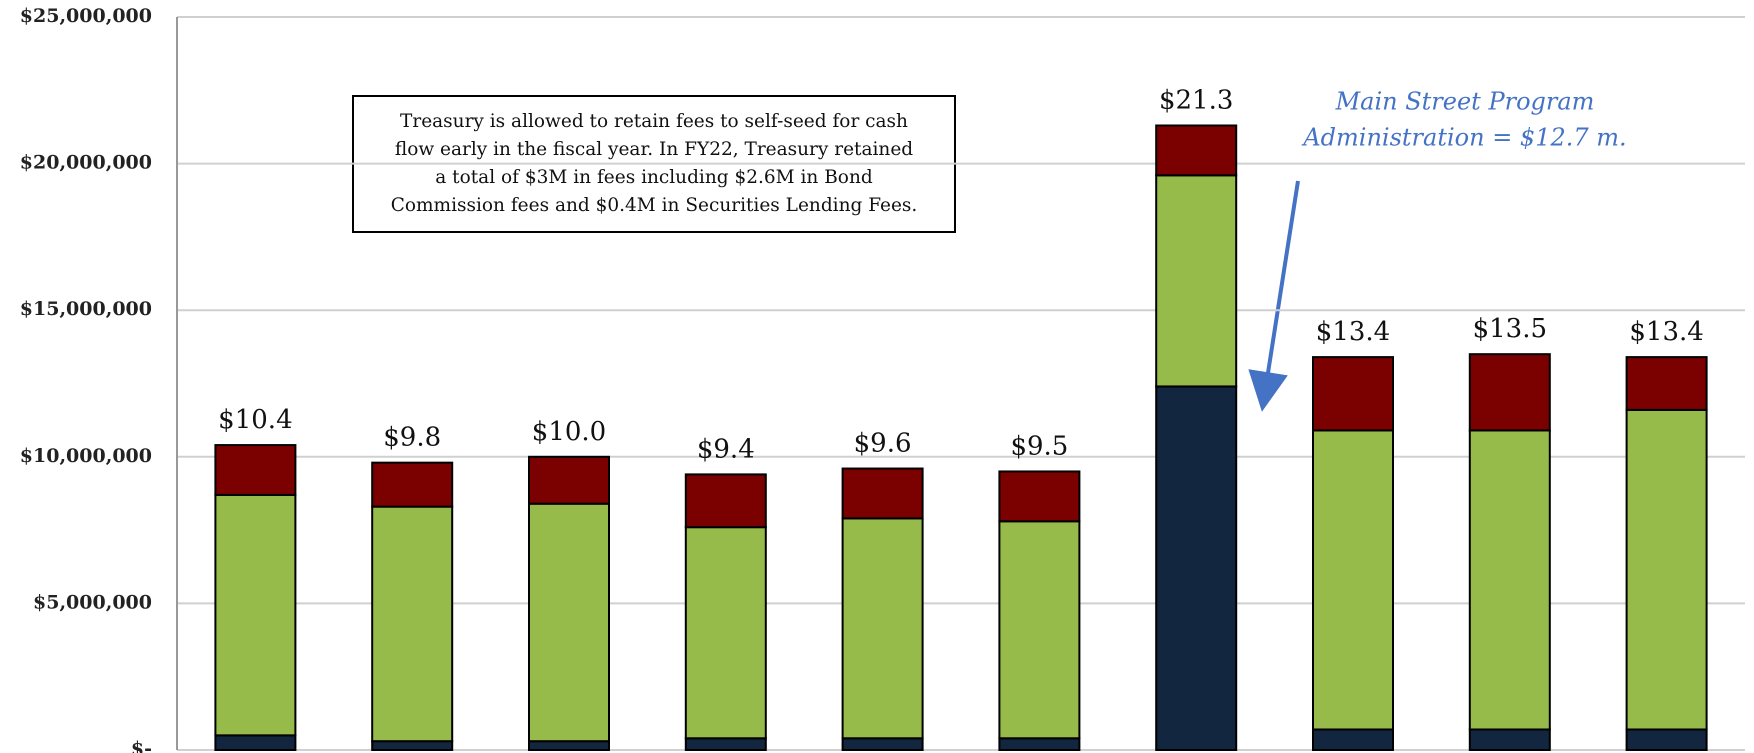 Image resolution: width=1754 pixels, height=753 pixels. What do you see at coordinates (569, 432) in the screenshot?
I see `total-label: $10.0` at bounding box center [569, 432].